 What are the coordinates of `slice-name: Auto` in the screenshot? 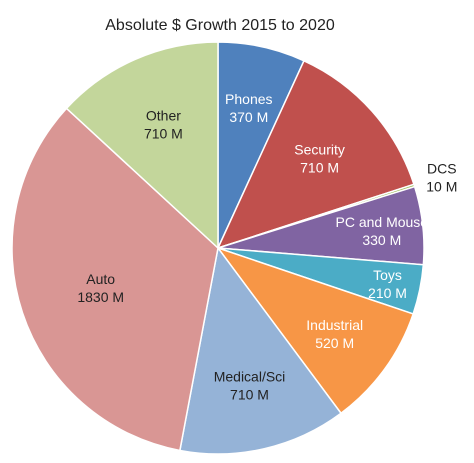 It's located at (100, 279).